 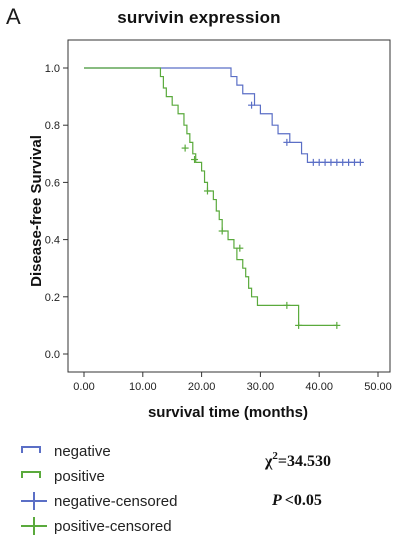 What do you see at coordinates (199, 17) in the screenshot?
I see `chart-title: survivin expression` at bounding box center [199, 17].